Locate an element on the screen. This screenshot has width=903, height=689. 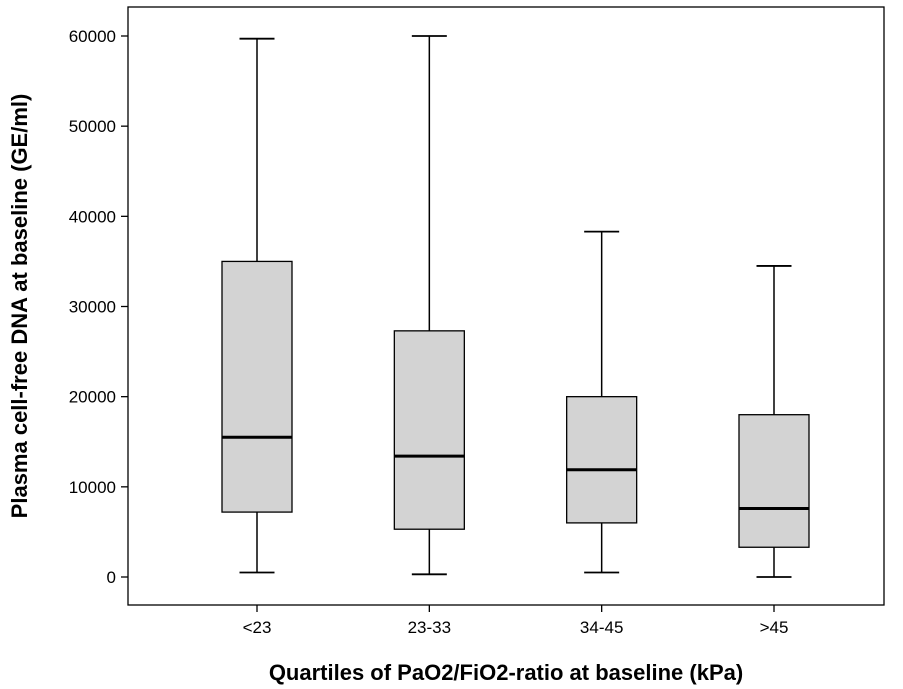
y-axis: 0 10000 20000 30000 40000 50000 60000 is located at coordinates (98, 307).